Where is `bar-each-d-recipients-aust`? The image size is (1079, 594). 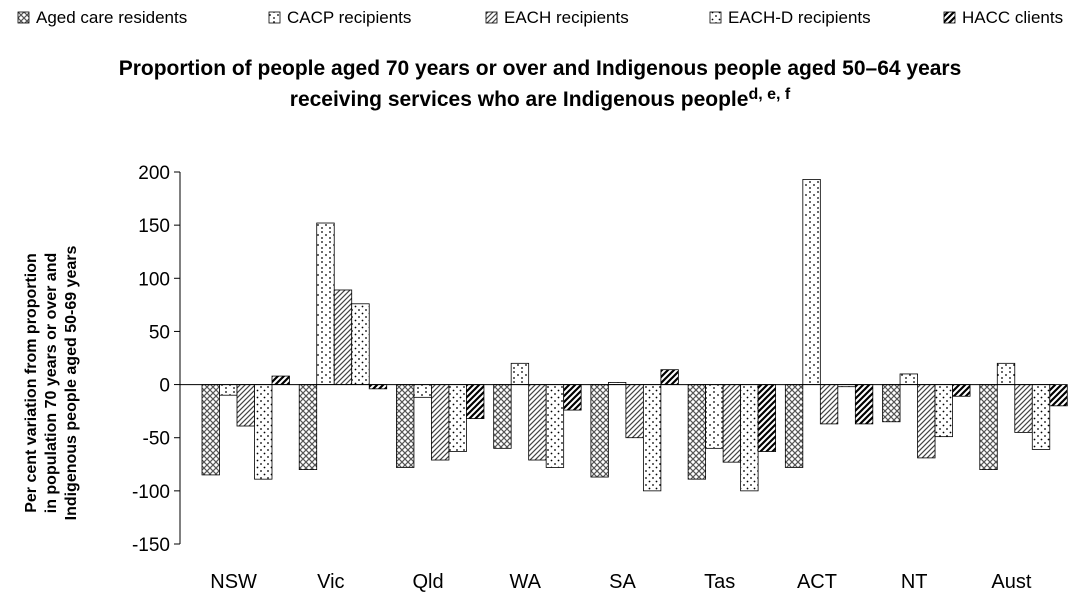
bar-each-d-recipients-aust is located at coordinates (1041, 417).